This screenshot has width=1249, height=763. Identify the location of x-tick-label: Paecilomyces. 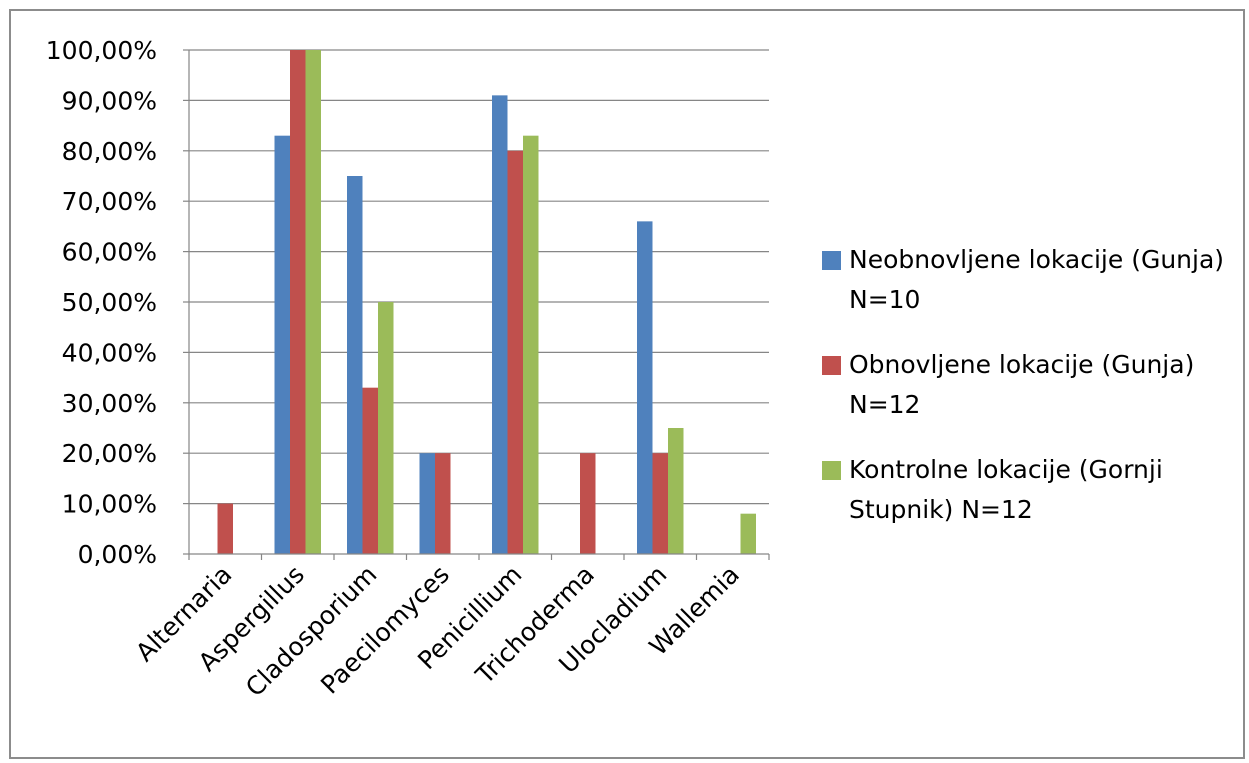
(385, 630).